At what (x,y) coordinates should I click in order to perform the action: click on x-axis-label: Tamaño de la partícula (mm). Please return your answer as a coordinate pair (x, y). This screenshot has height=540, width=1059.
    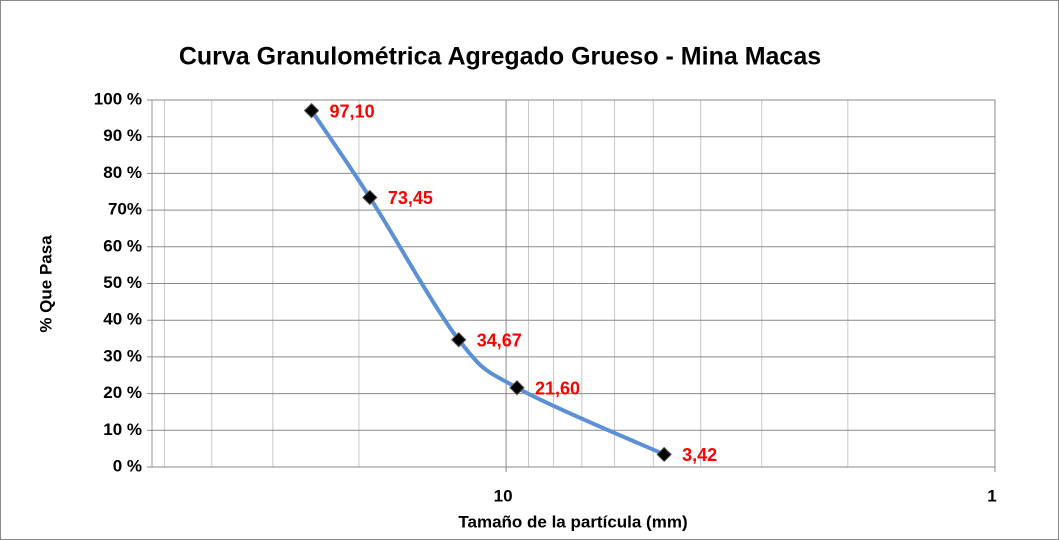
    Looking at the image, I should click on (572, 521).